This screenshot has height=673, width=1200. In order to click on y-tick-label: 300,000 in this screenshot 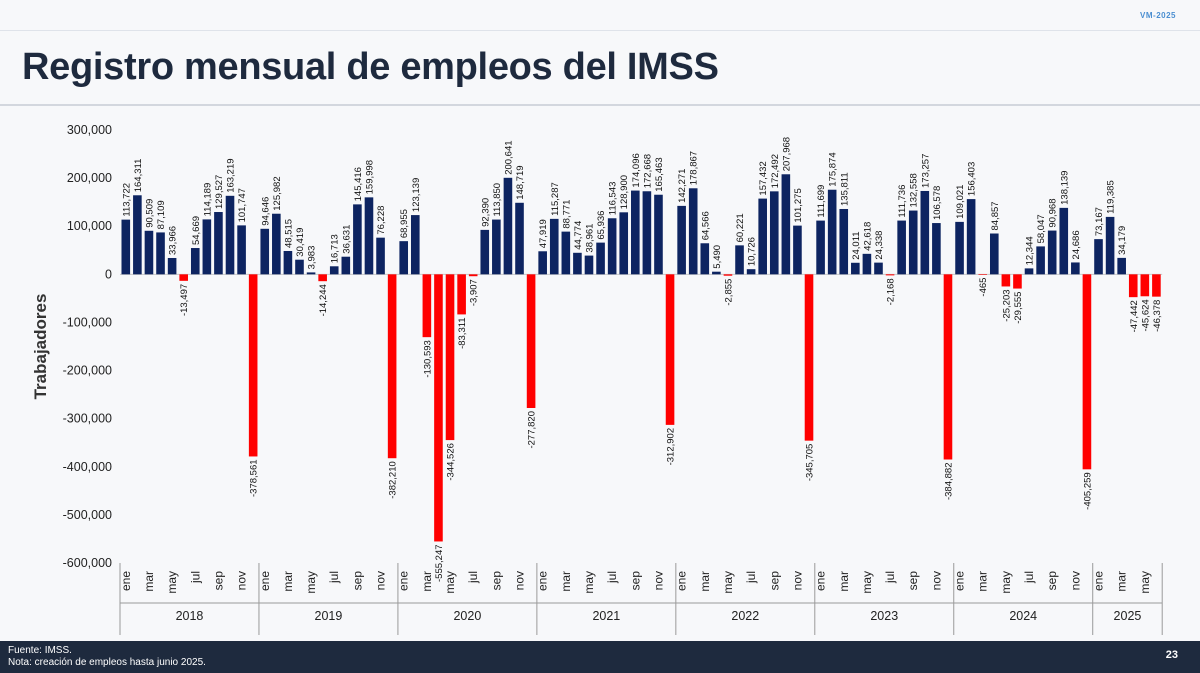, I will do `click(89, 130)`.